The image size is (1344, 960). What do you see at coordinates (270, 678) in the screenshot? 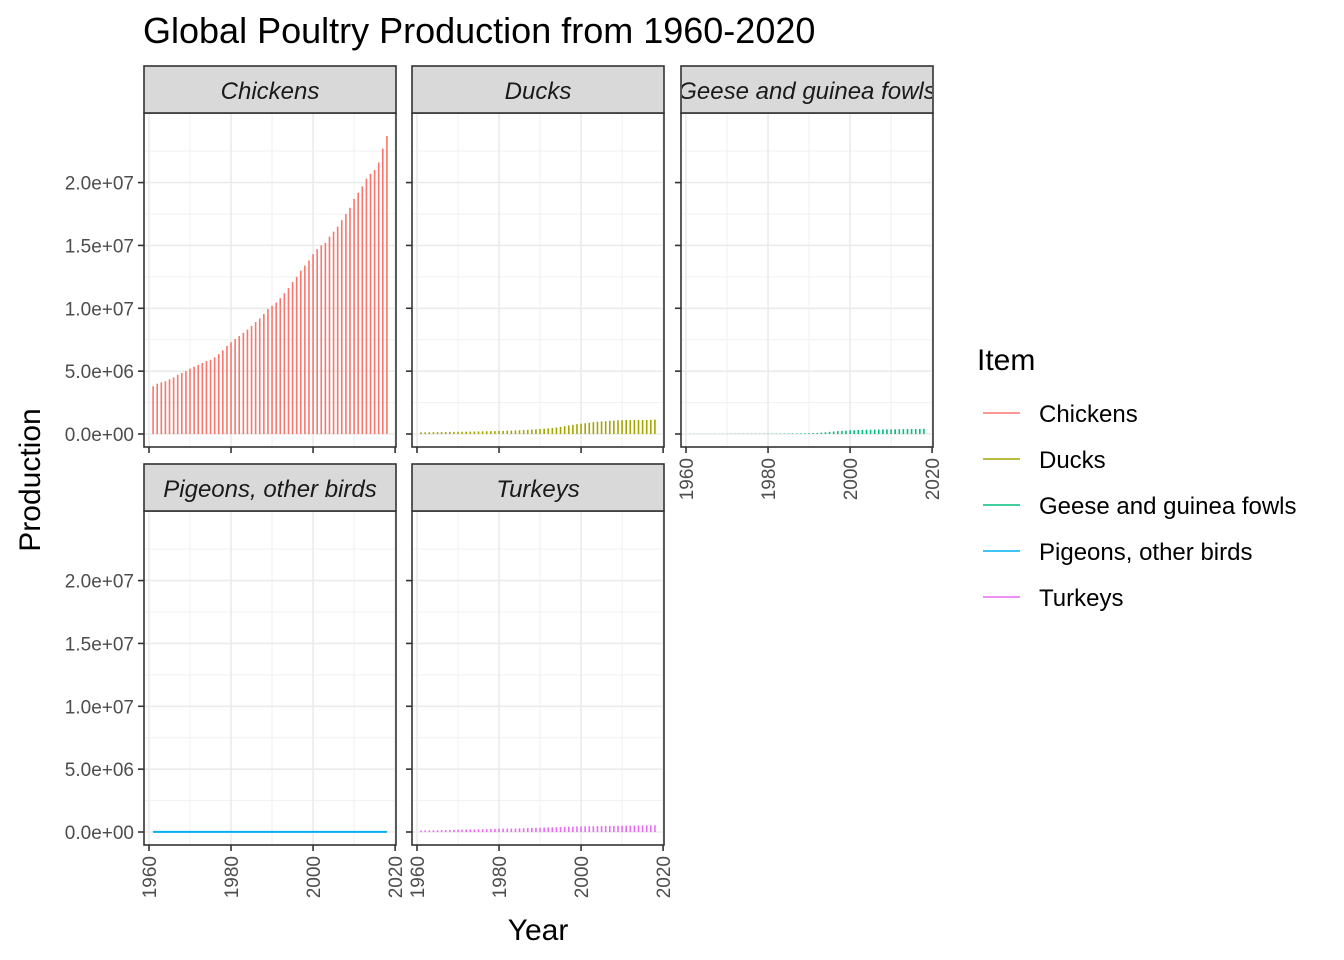
I see `panel-background-pigeons-other-birds` at bounding box center [270, 678].